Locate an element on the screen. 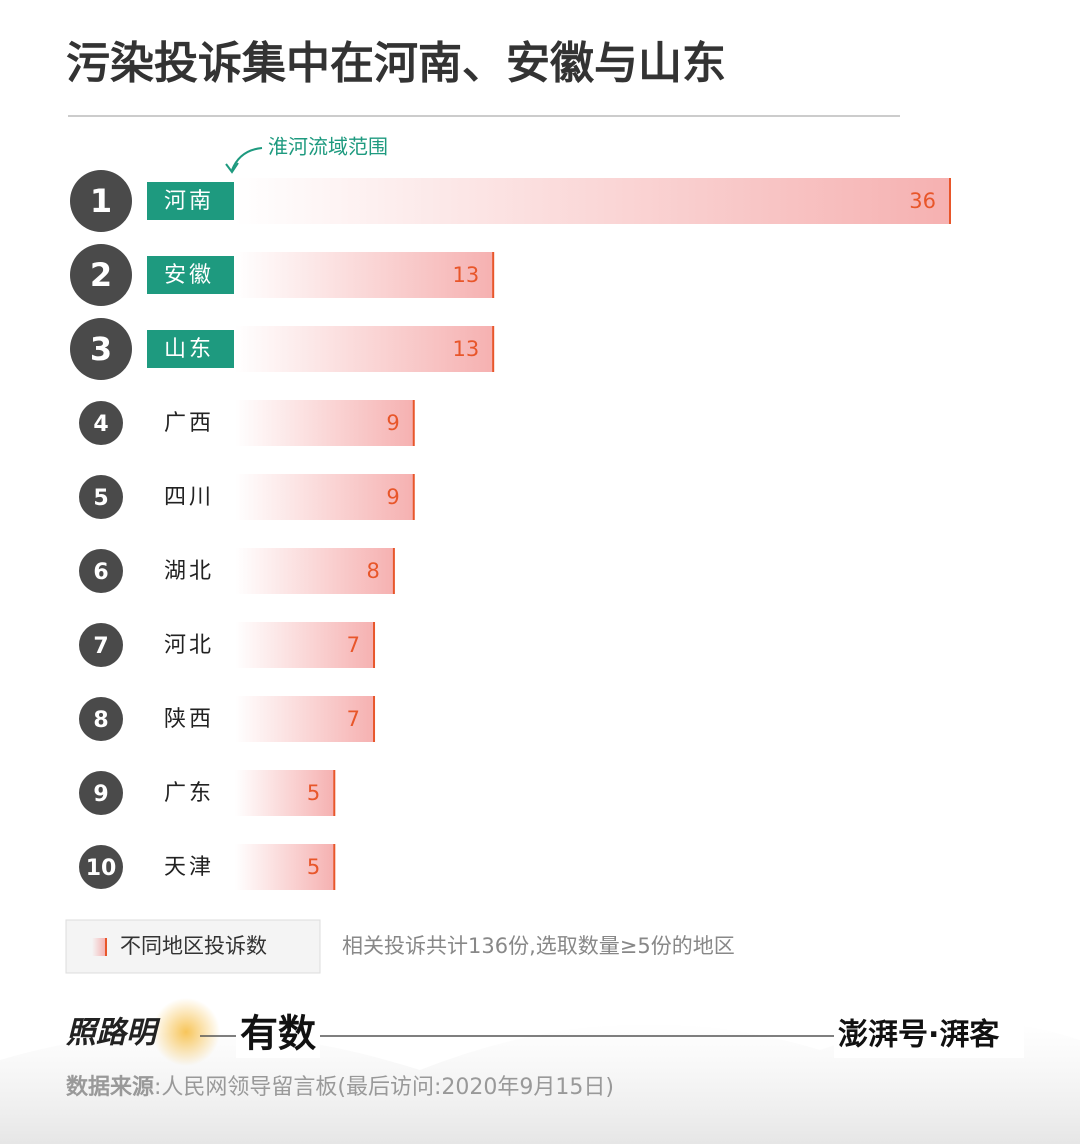  rank-label: 8 is located at coordinates (100, 720).